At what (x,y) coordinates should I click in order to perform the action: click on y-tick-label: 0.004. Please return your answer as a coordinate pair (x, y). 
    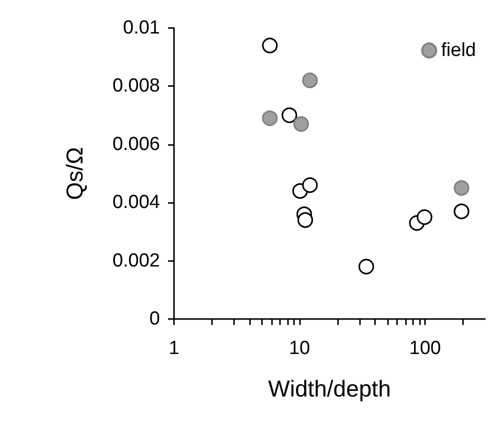
    Looking at the image, I should click on (136, 203).